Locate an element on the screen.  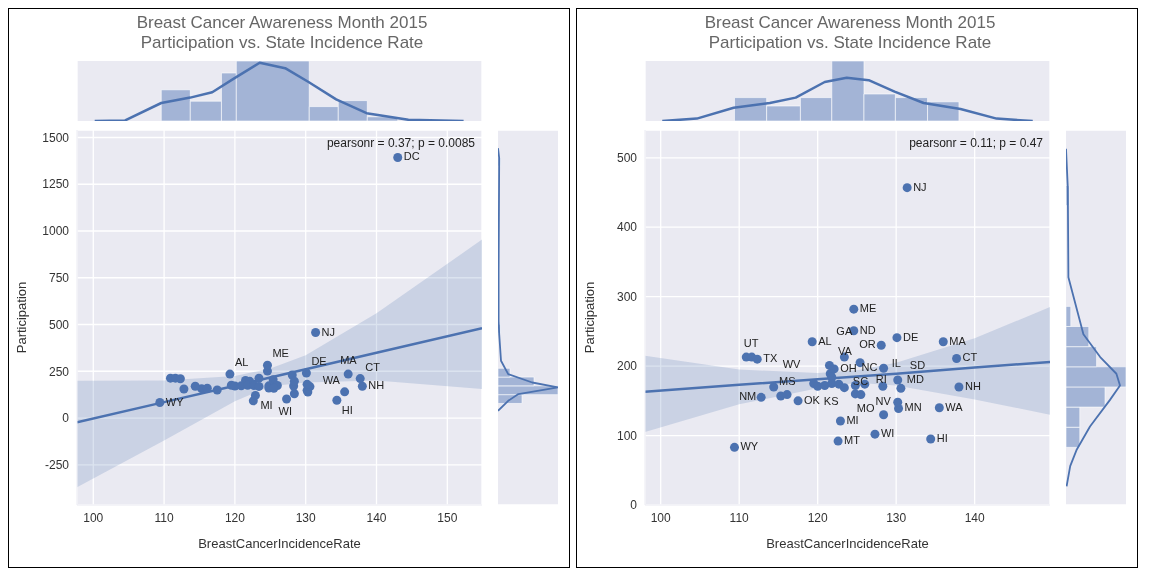
data-label: SD is located at coordinates (917, 365).